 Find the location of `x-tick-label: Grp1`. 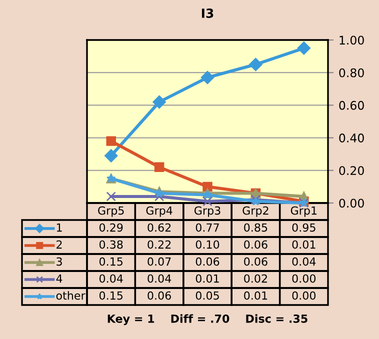

x-tick-label: Grp1 is located at coordinates (303, 211).